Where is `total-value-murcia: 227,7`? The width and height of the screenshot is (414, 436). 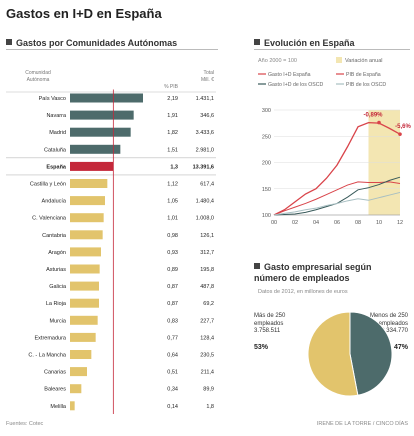 total-value-murcia: 227,7 is located at coordinates (207, 321).